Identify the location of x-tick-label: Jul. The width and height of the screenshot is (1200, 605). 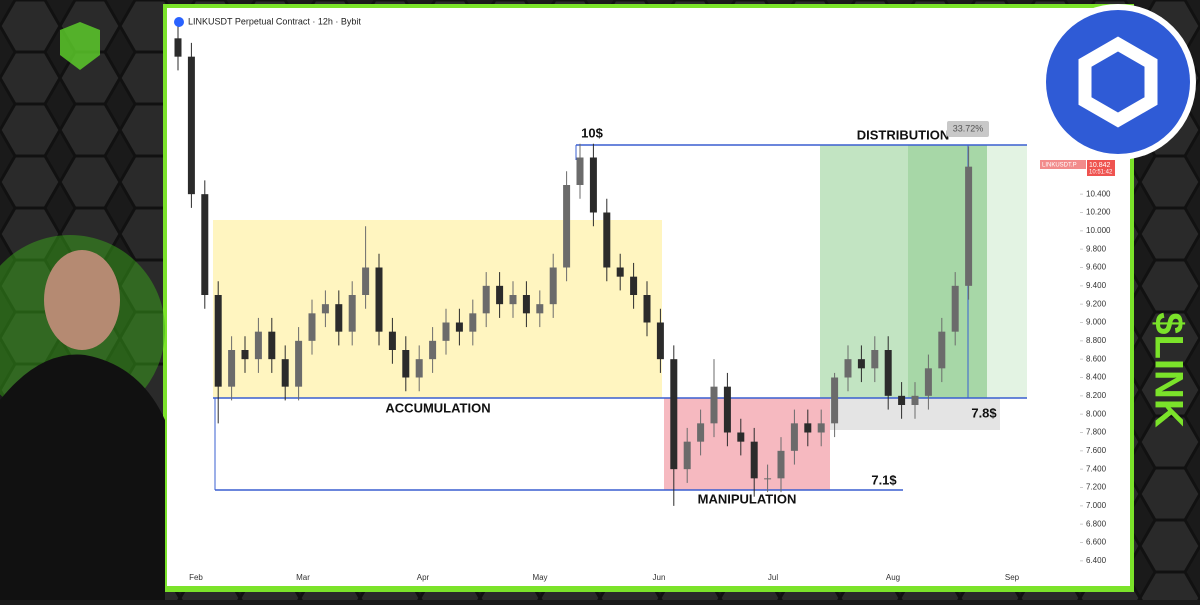
(773, 577).